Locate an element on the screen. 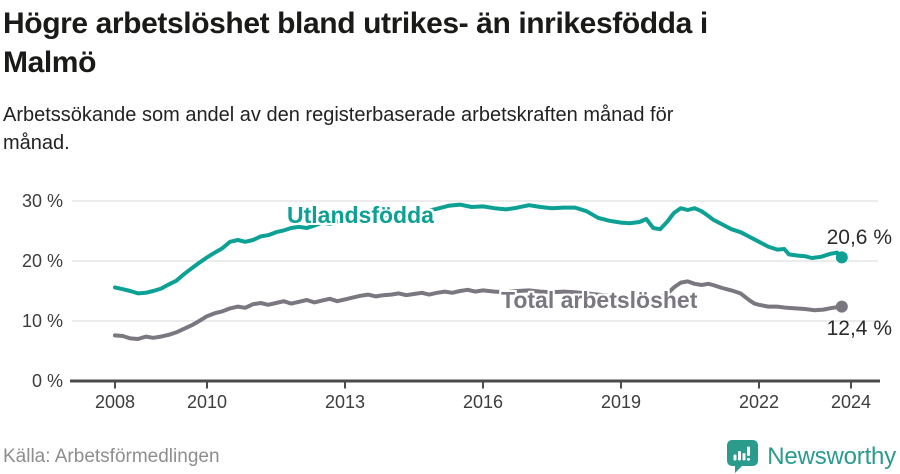 Image resolution: width=900 pixels, height=474 pixels. source-note: Källa: Arbetsförmedlingen is located at coordinates (111, 456).